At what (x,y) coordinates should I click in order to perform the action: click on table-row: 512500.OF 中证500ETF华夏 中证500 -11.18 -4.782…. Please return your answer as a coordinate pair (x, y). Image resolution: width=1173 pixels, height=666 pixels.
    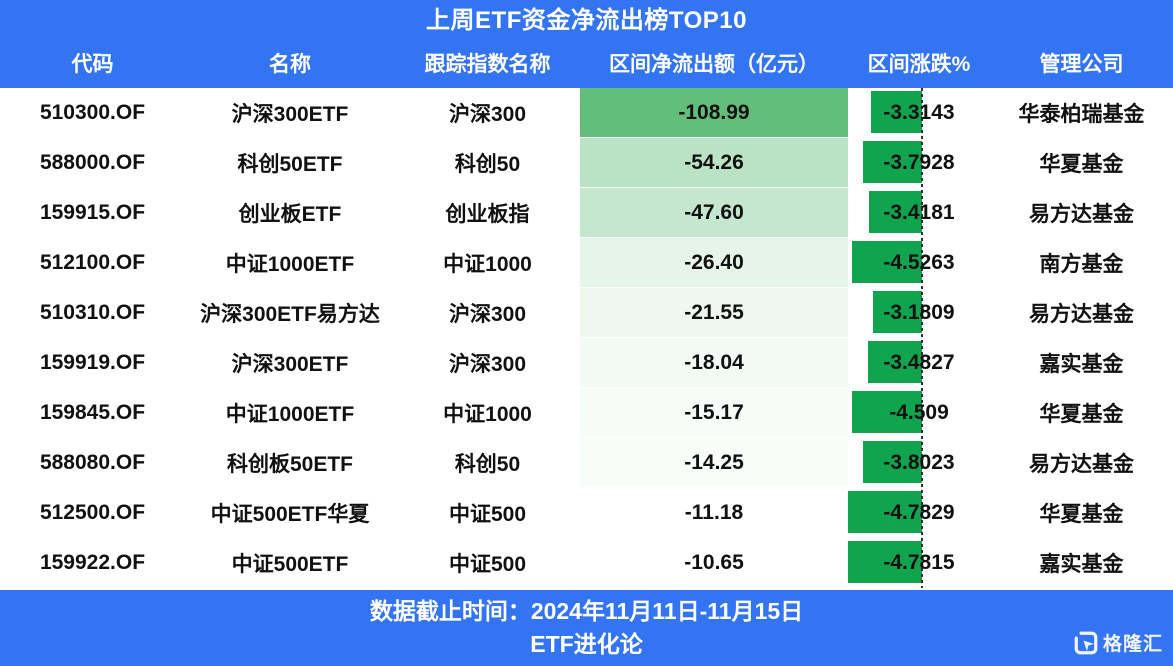
    Looking at the image, I should click on (586, 513).